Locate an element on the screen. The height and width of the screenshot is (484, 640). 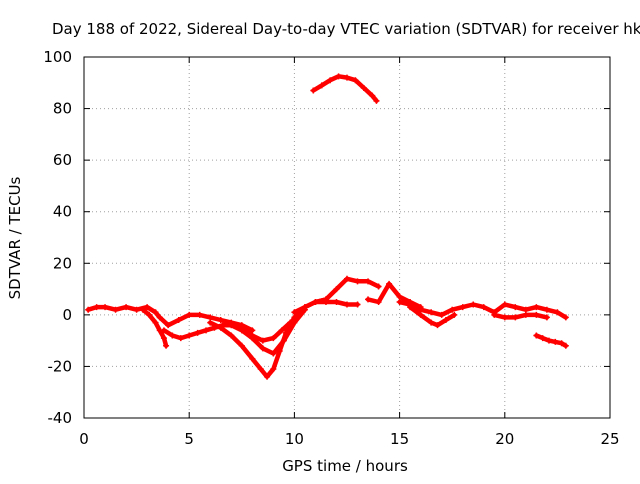
series-arc-afternoon-dip is located at coordinates (432, 316).